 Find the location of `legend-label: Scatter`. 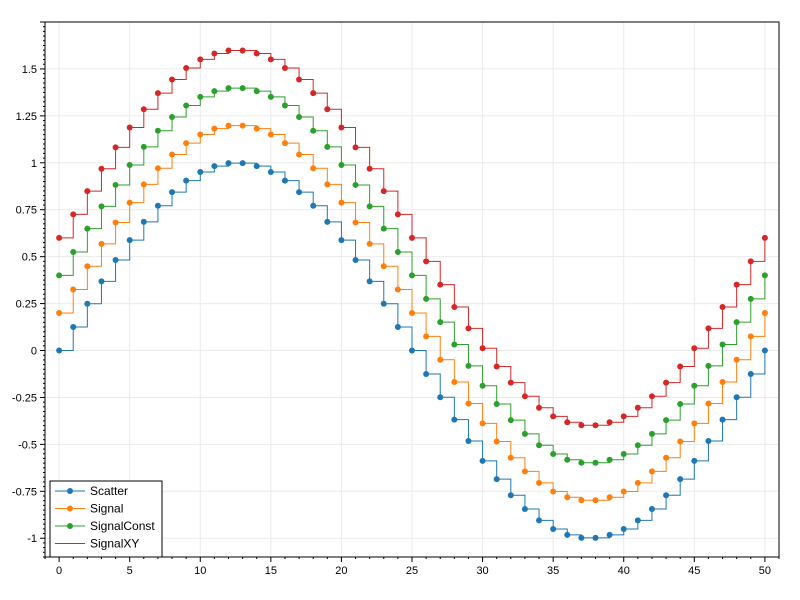

legend-label: Scatter is located at coordinates (109, 491).